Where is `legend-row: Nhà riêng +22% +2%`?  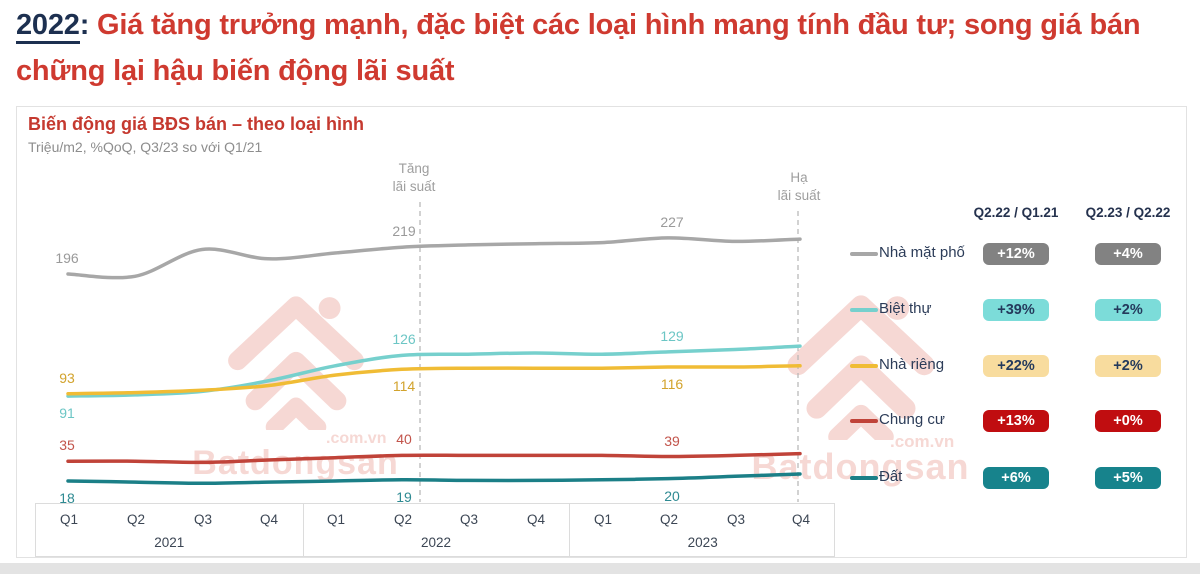
legend-row: Nhà riêng +22% +2% is located at coordinates (1014, 366).